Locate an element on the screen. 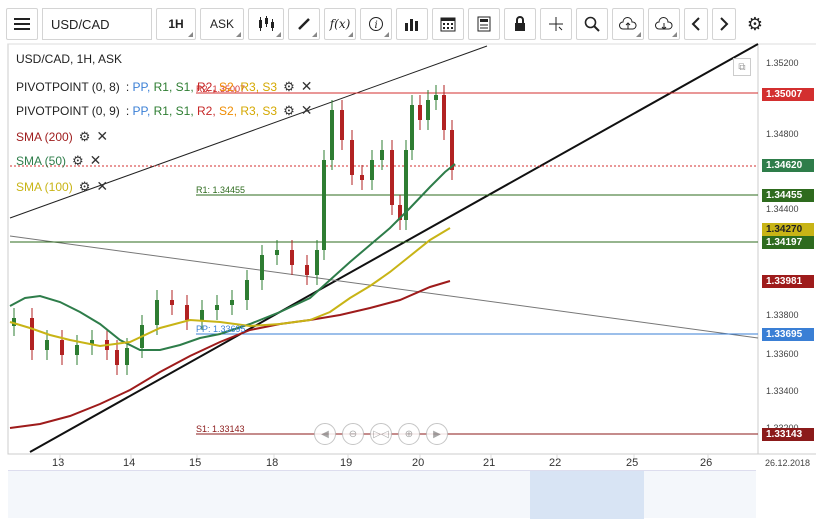 The height and width of the screenshot is (525, 824). menu-button is located at coordinates (22, 24).